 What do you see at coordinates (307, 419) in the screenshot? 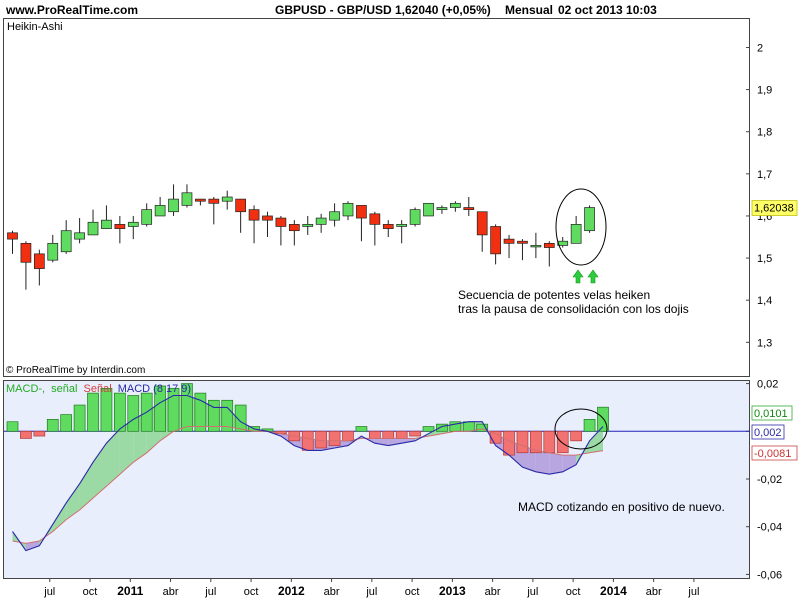
I see `macd-histogram` at bounding box center [307, 419].